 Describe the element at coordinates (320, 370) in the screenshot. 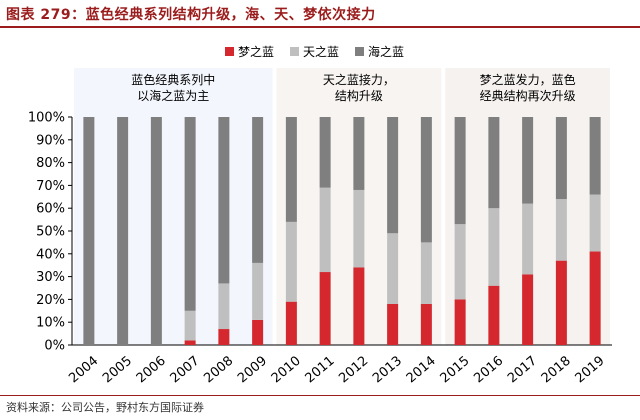

I see `x-tick-label: 2011` at that location.